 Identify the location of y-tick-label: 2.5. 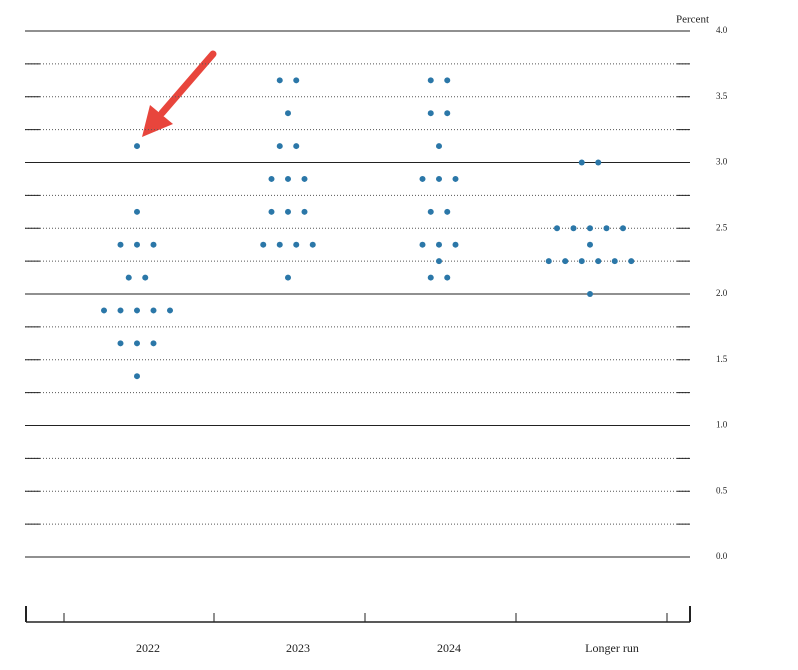
(722, 227).